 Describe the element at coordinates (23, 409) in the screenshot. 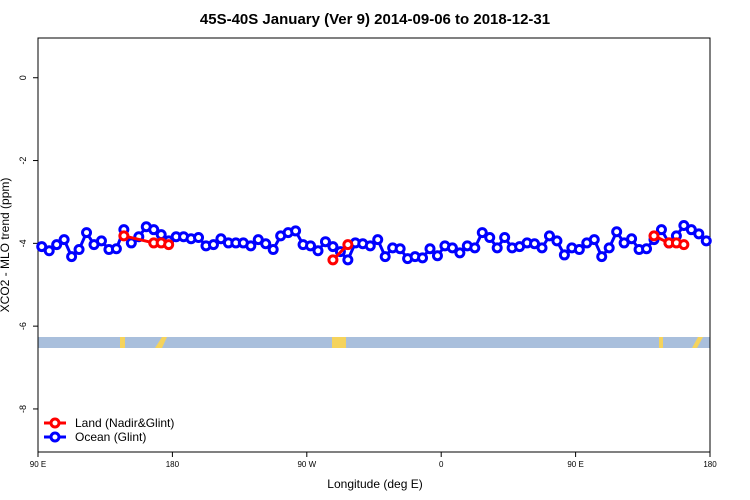

I see `y-tick-label: -8` at that location.